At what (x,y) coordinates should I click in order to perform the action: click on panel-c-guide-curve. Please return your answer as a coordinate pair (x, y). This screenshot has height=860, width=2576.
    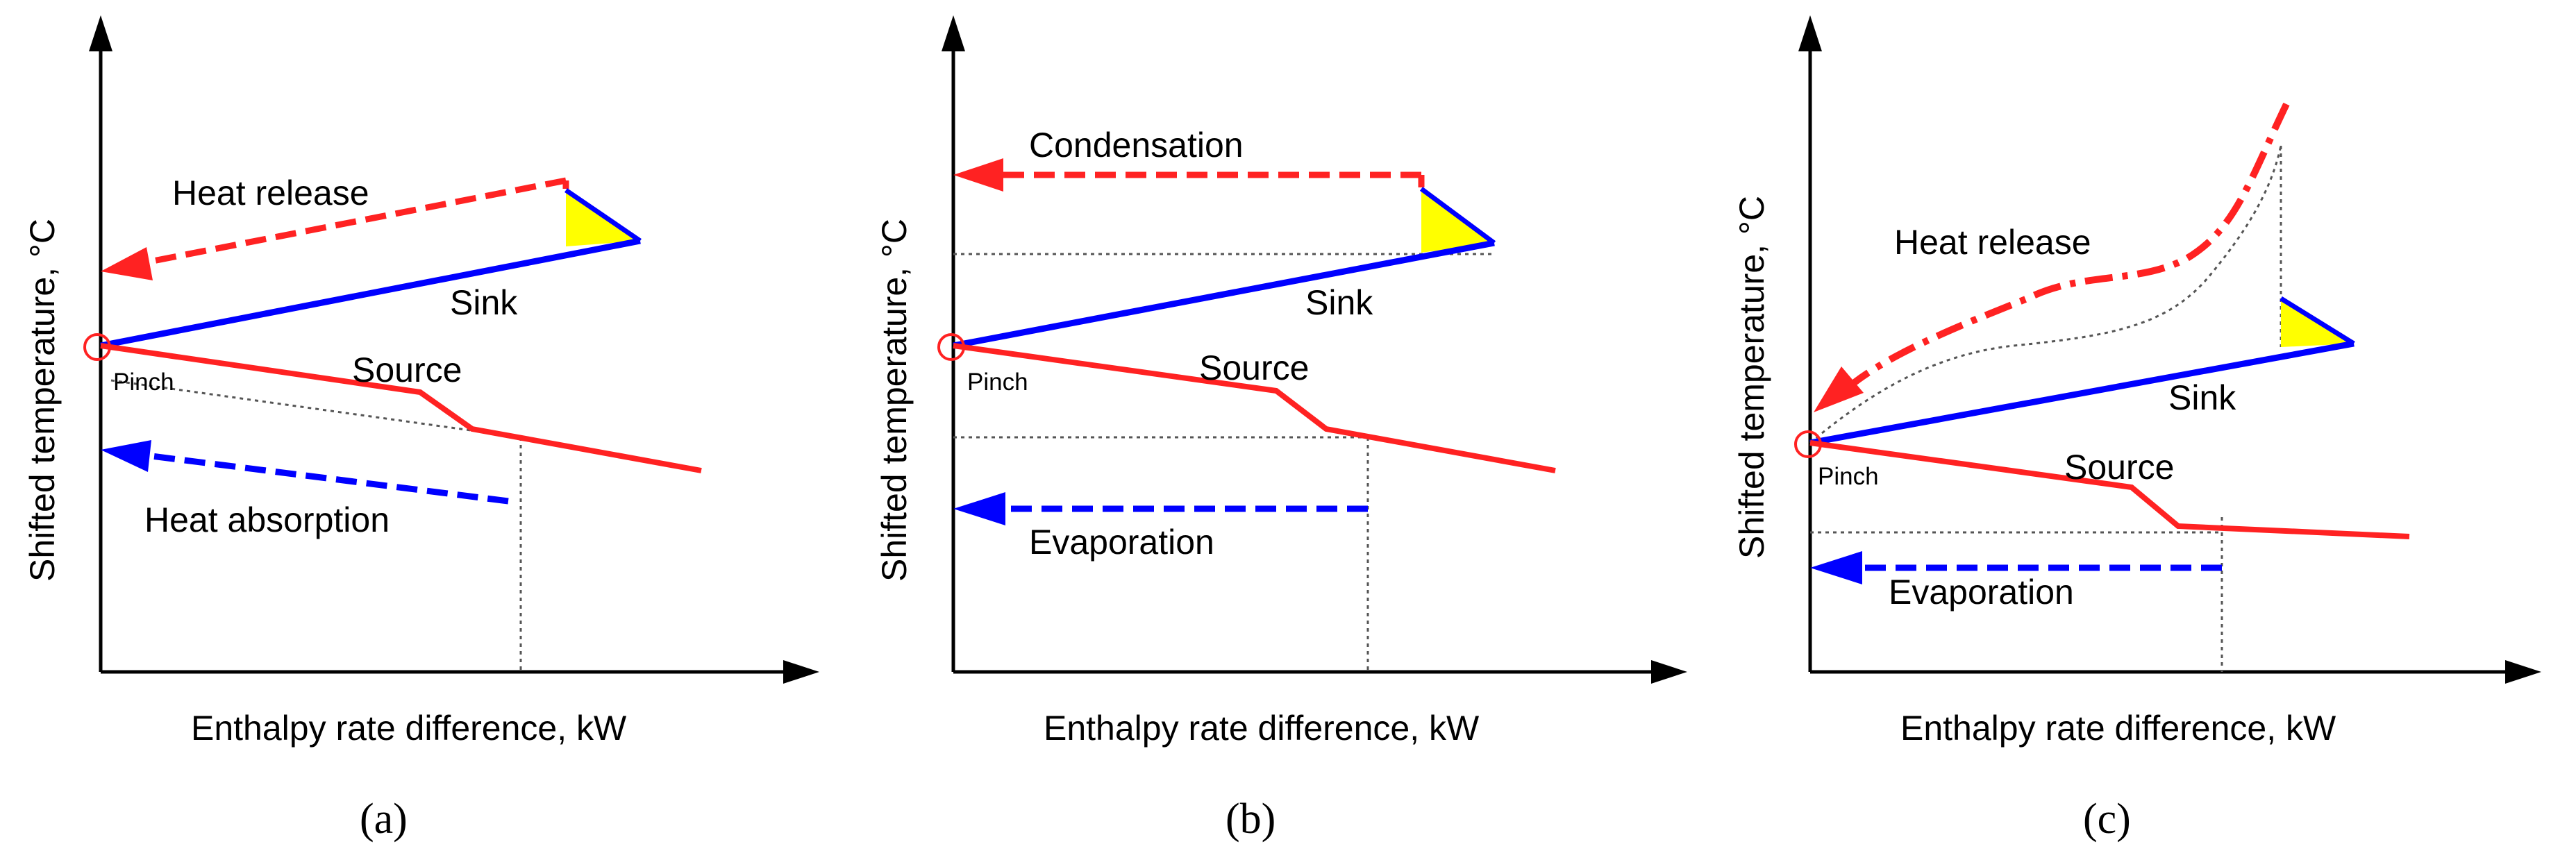
    Looking at the image, I should click on (2045, 294).